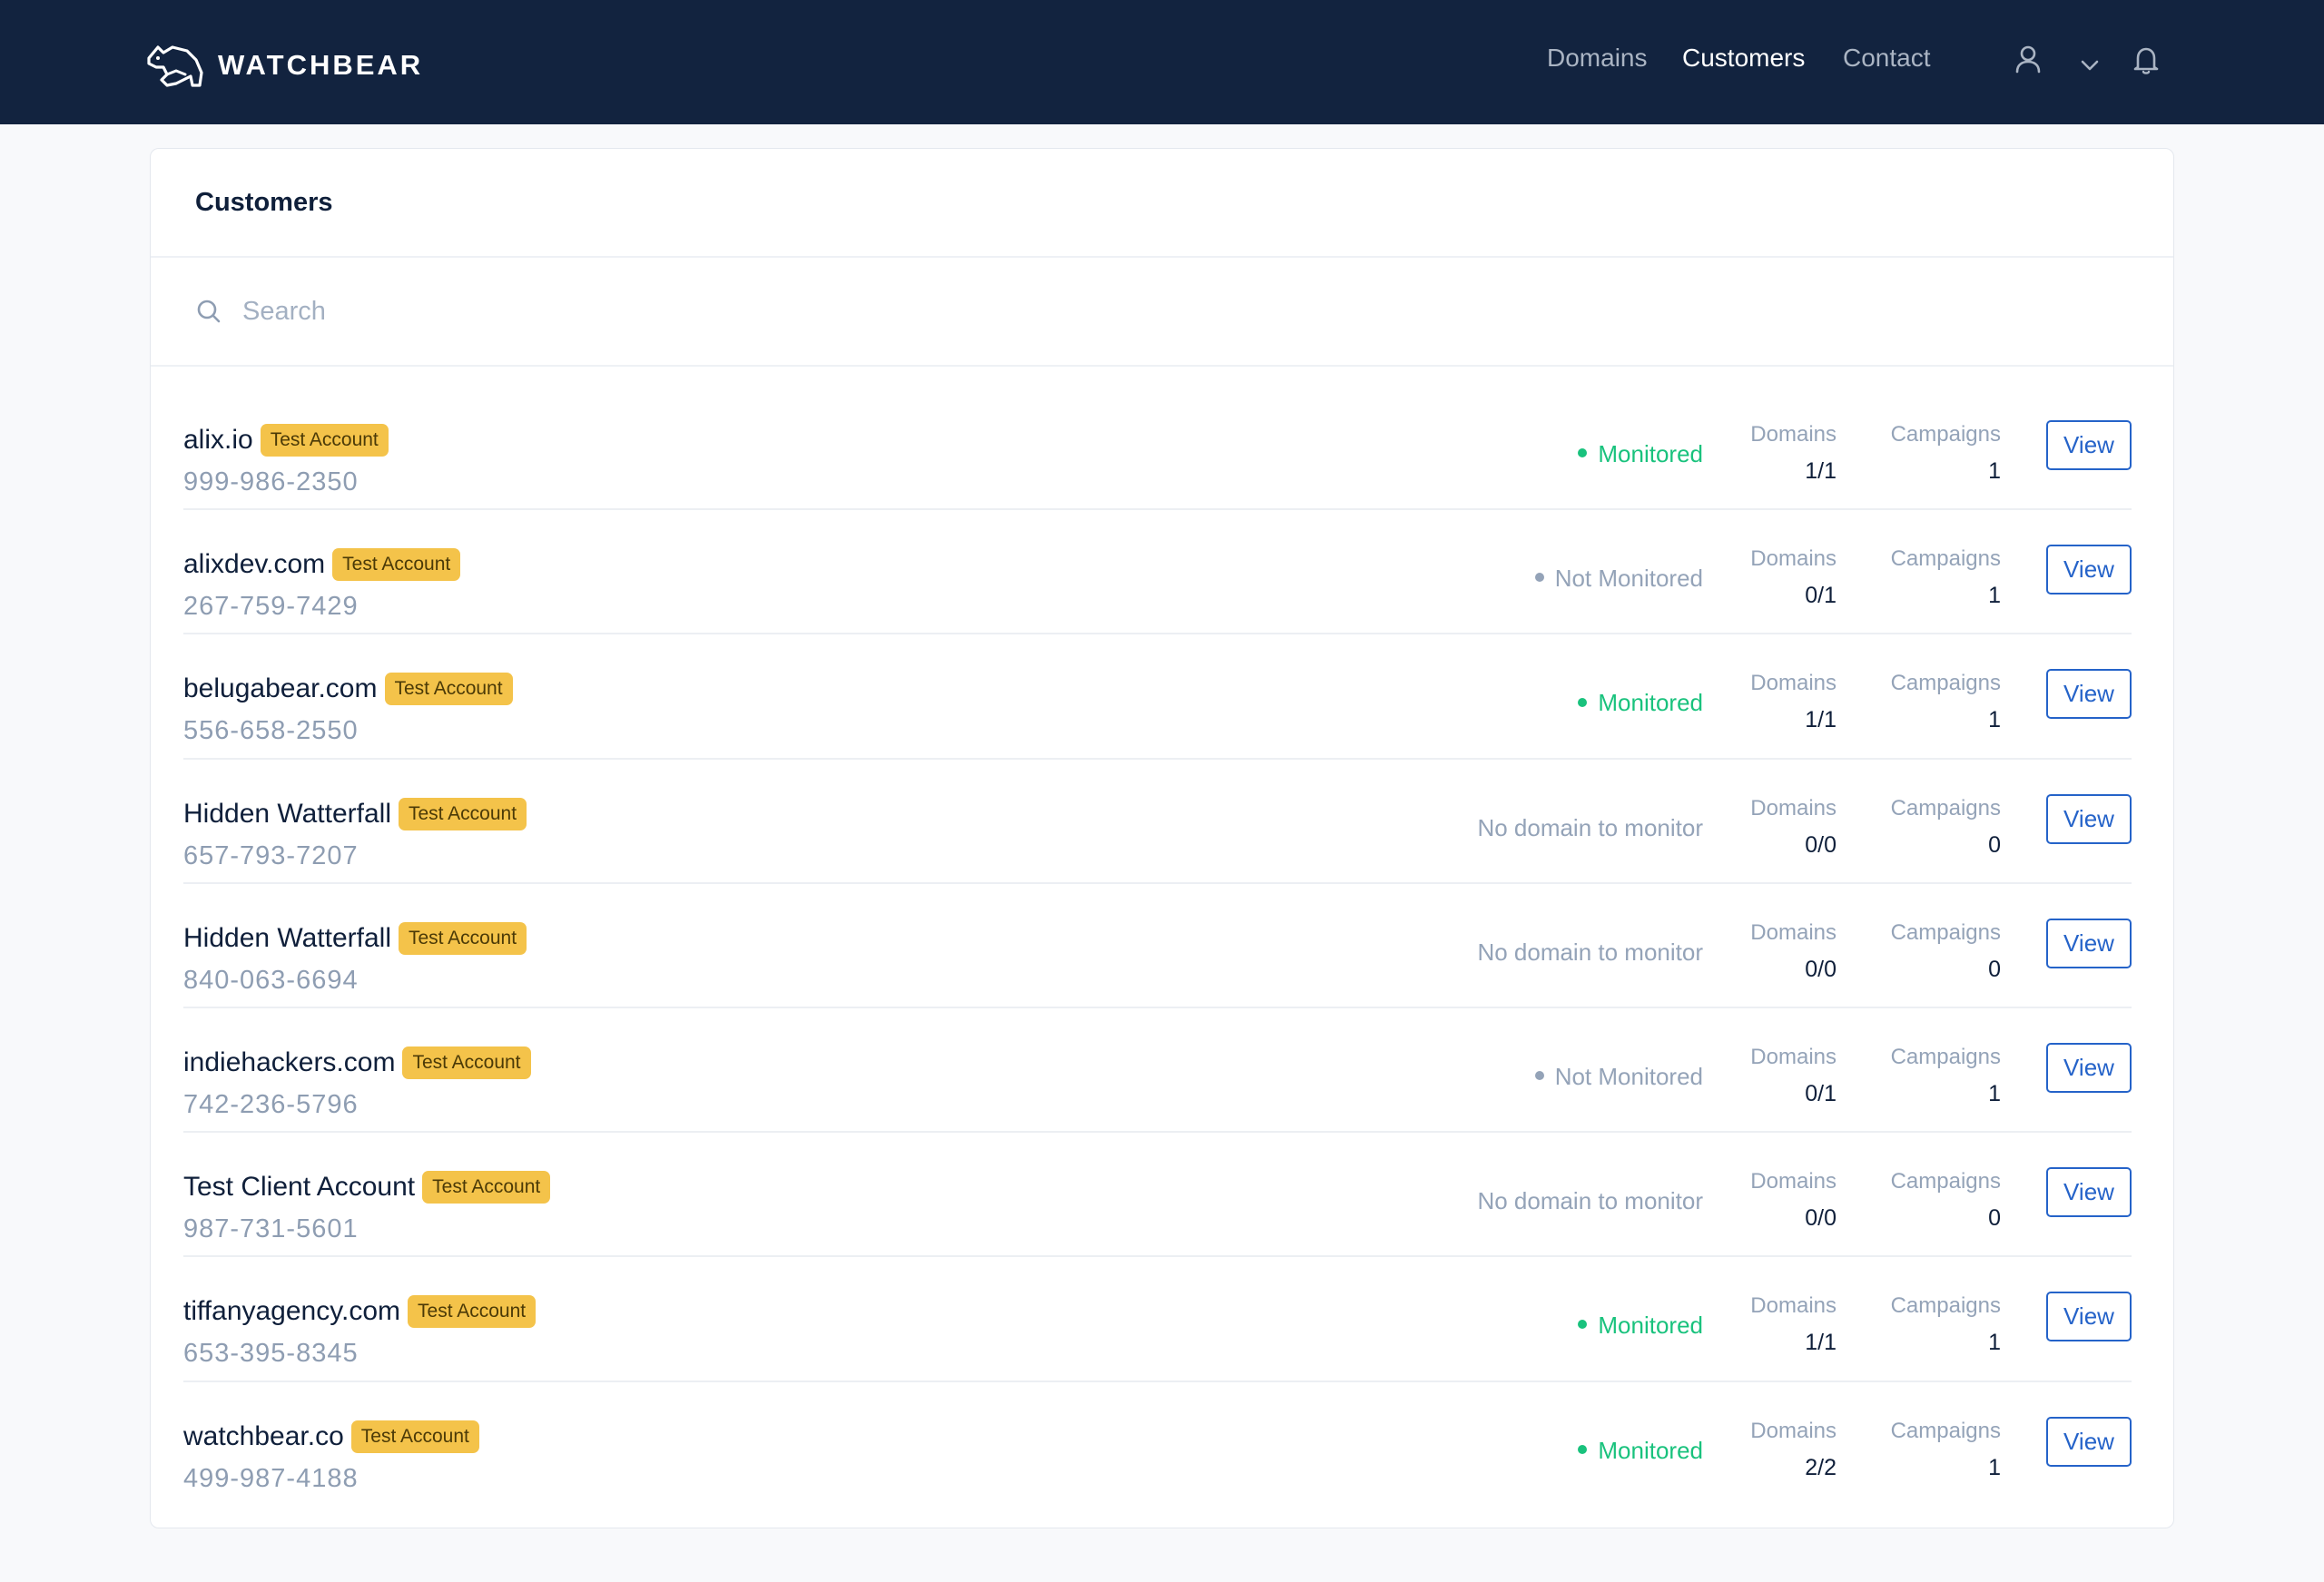 The width and height of the screenshot is (2324, 1582). What do you see at coordinates (2028, 60) in the screenshot?
I see `user-icon` at bounding box center [2028, 60].